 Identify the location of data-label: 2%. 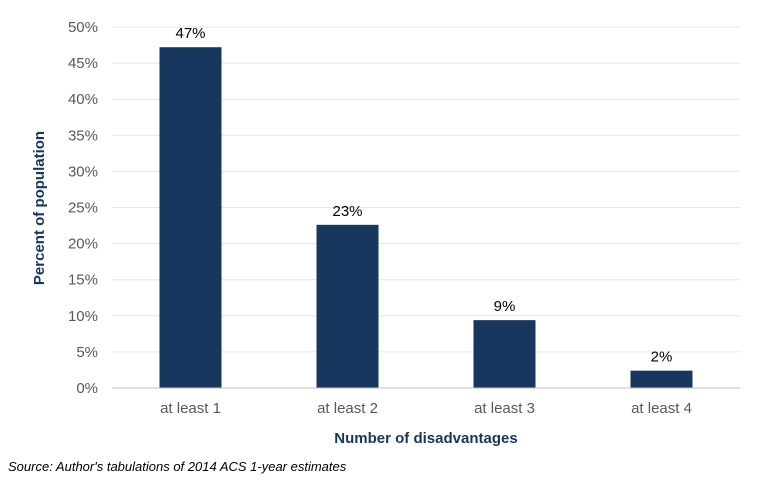
(662, 357).